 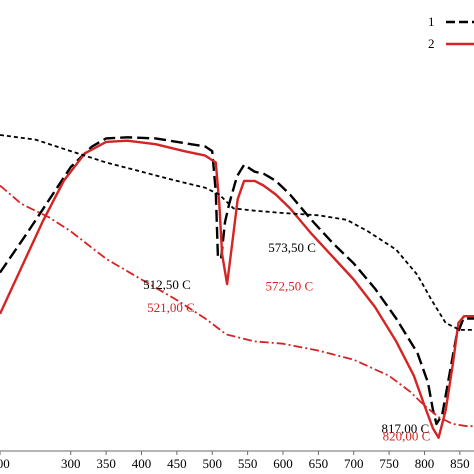 I want to click on x-tick-label: 850, so click(x=460, y=463).